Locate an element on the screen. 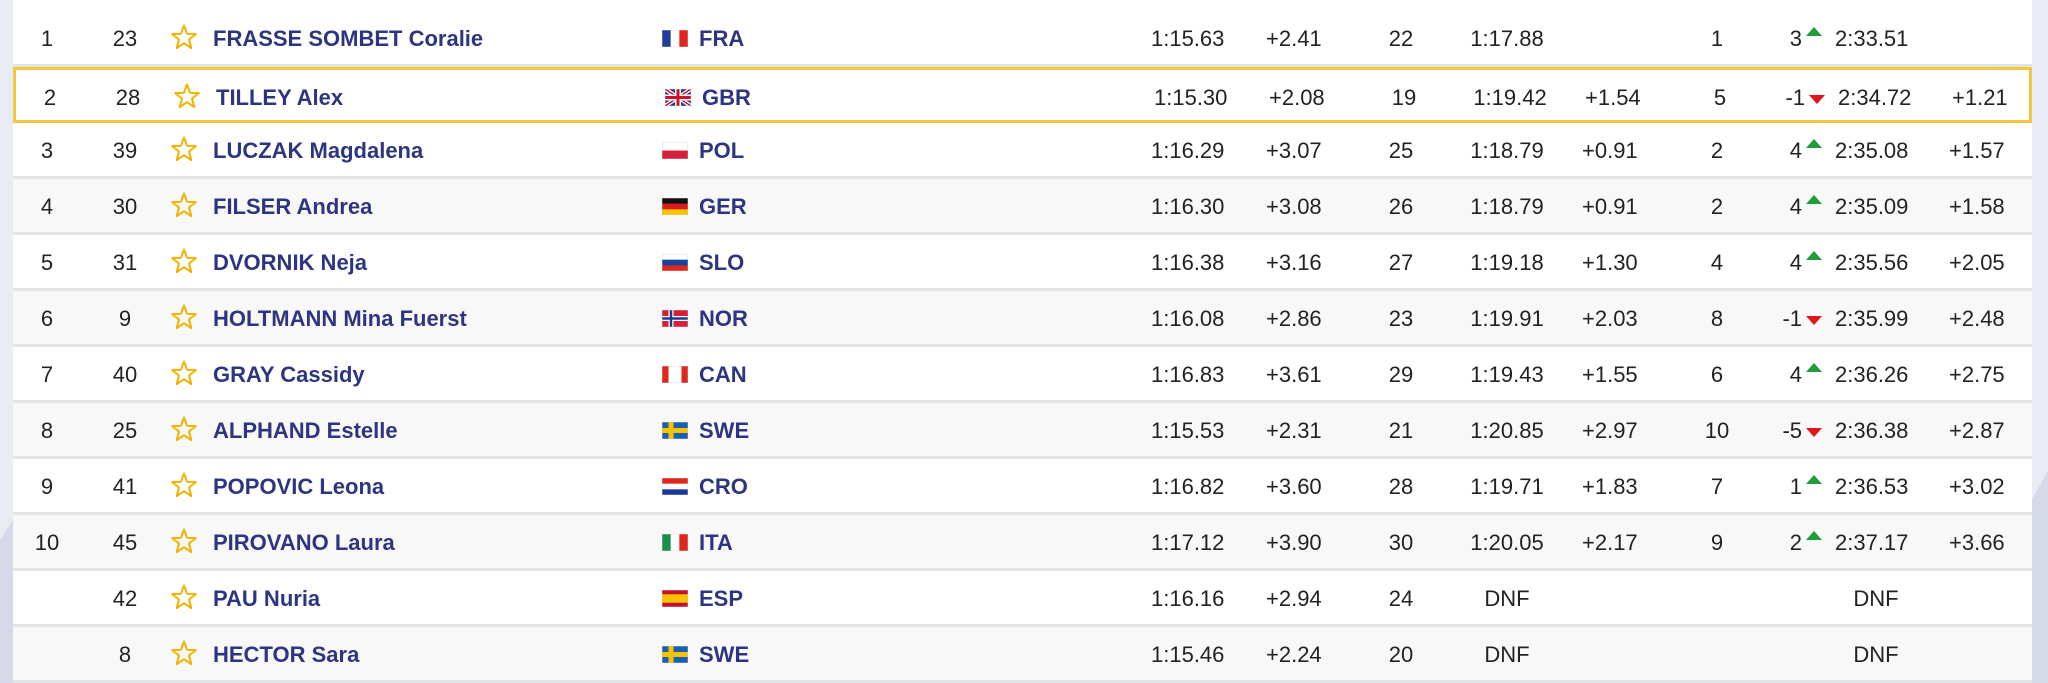 Image resolution: width=2048 pixels, height=683 pixels. change: 2 is located at coordinates (1795, 542).